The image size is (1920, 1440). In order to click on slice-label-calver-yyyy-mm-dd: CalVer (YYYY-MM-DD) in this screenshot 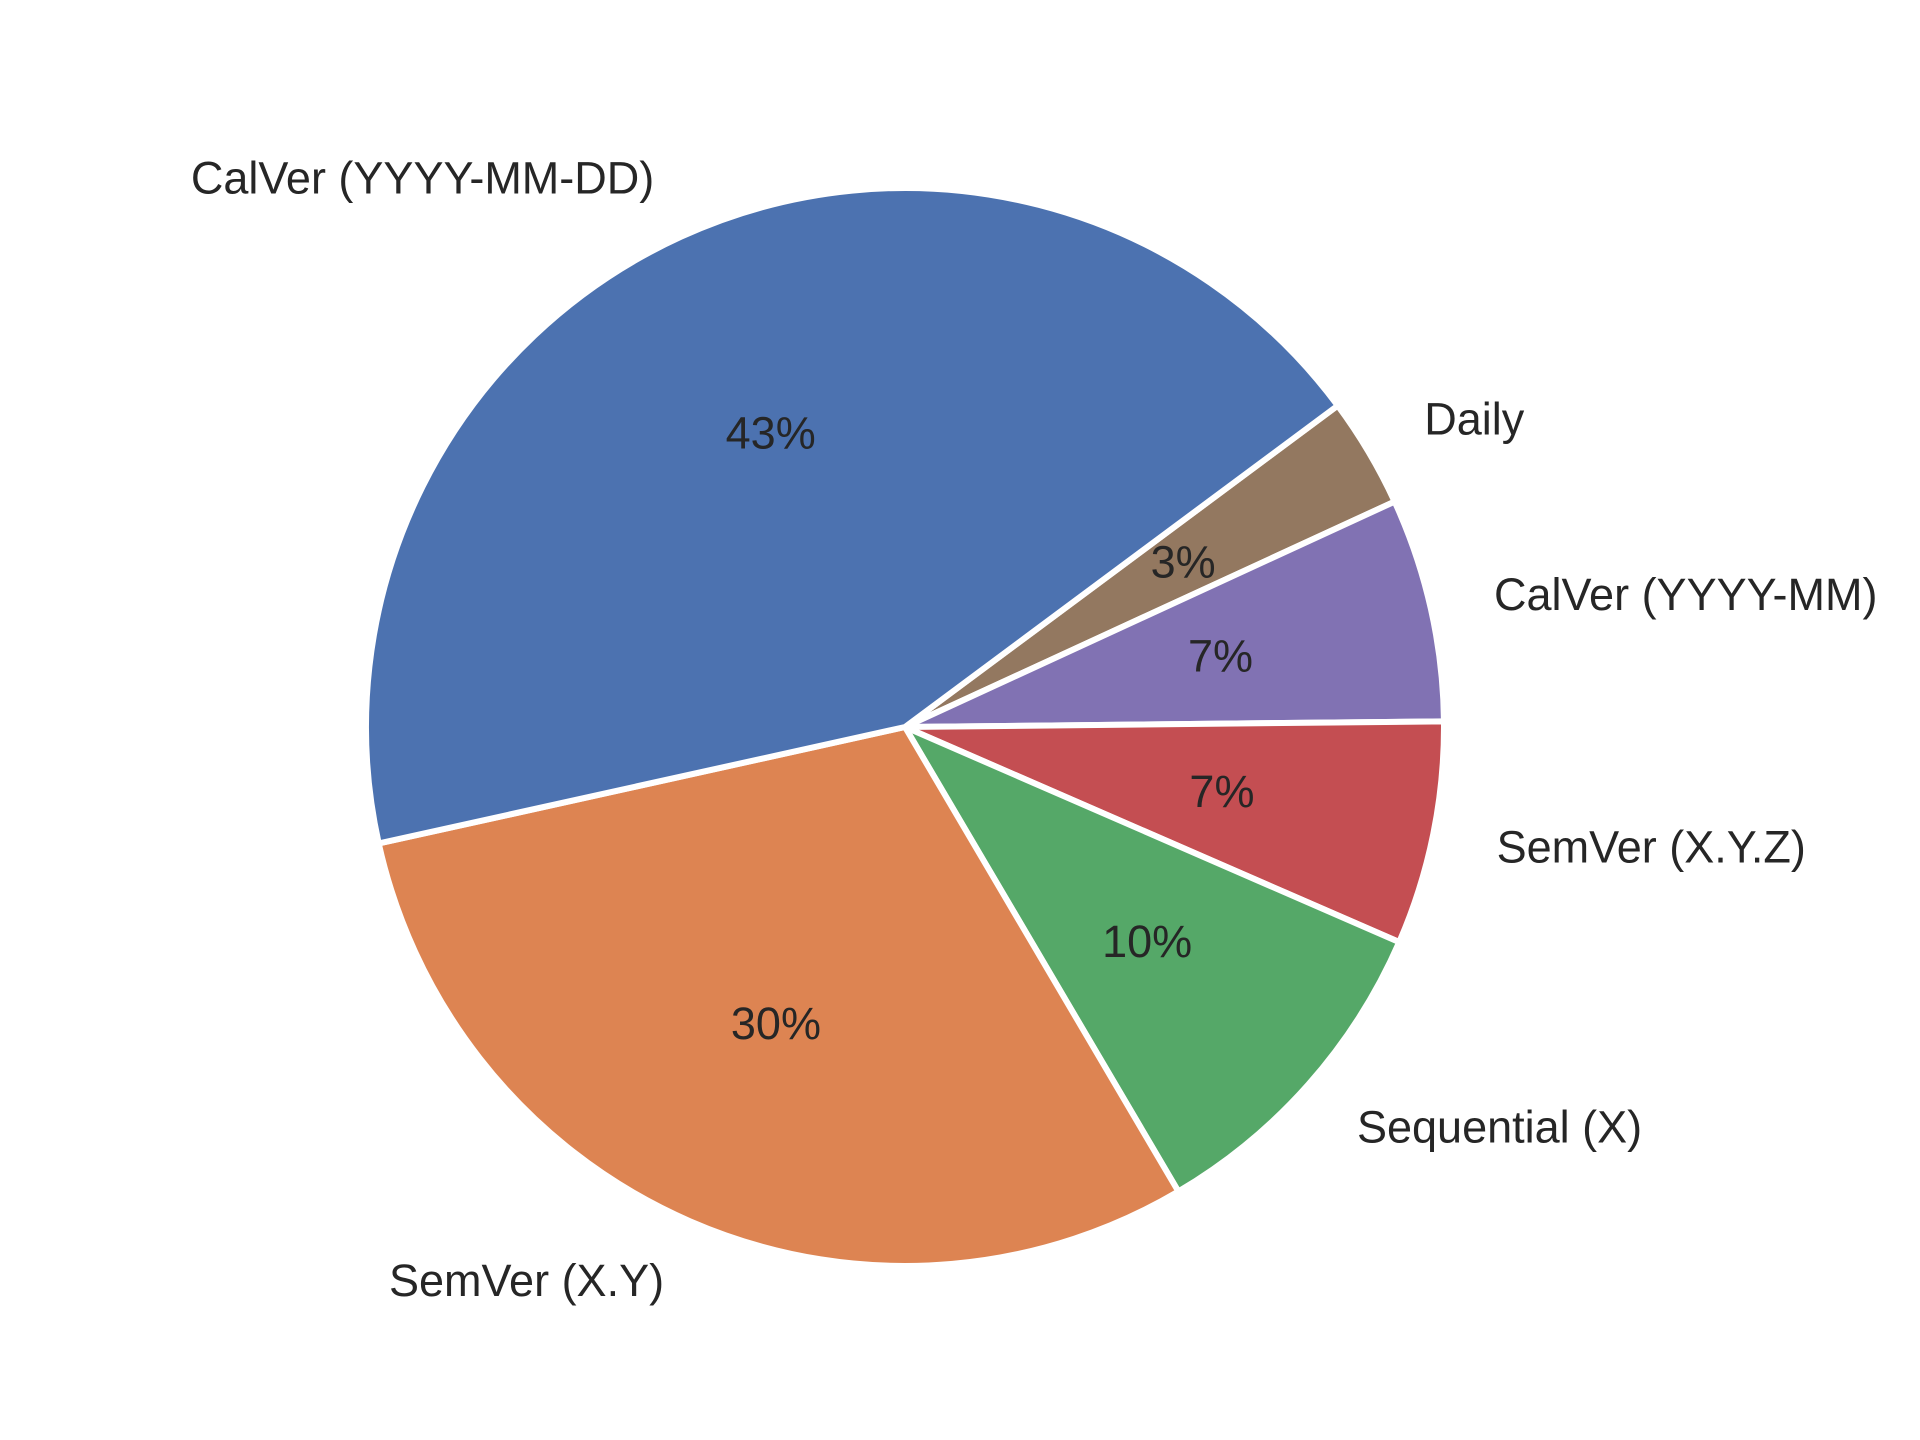, I will do `click(422, 177)`.